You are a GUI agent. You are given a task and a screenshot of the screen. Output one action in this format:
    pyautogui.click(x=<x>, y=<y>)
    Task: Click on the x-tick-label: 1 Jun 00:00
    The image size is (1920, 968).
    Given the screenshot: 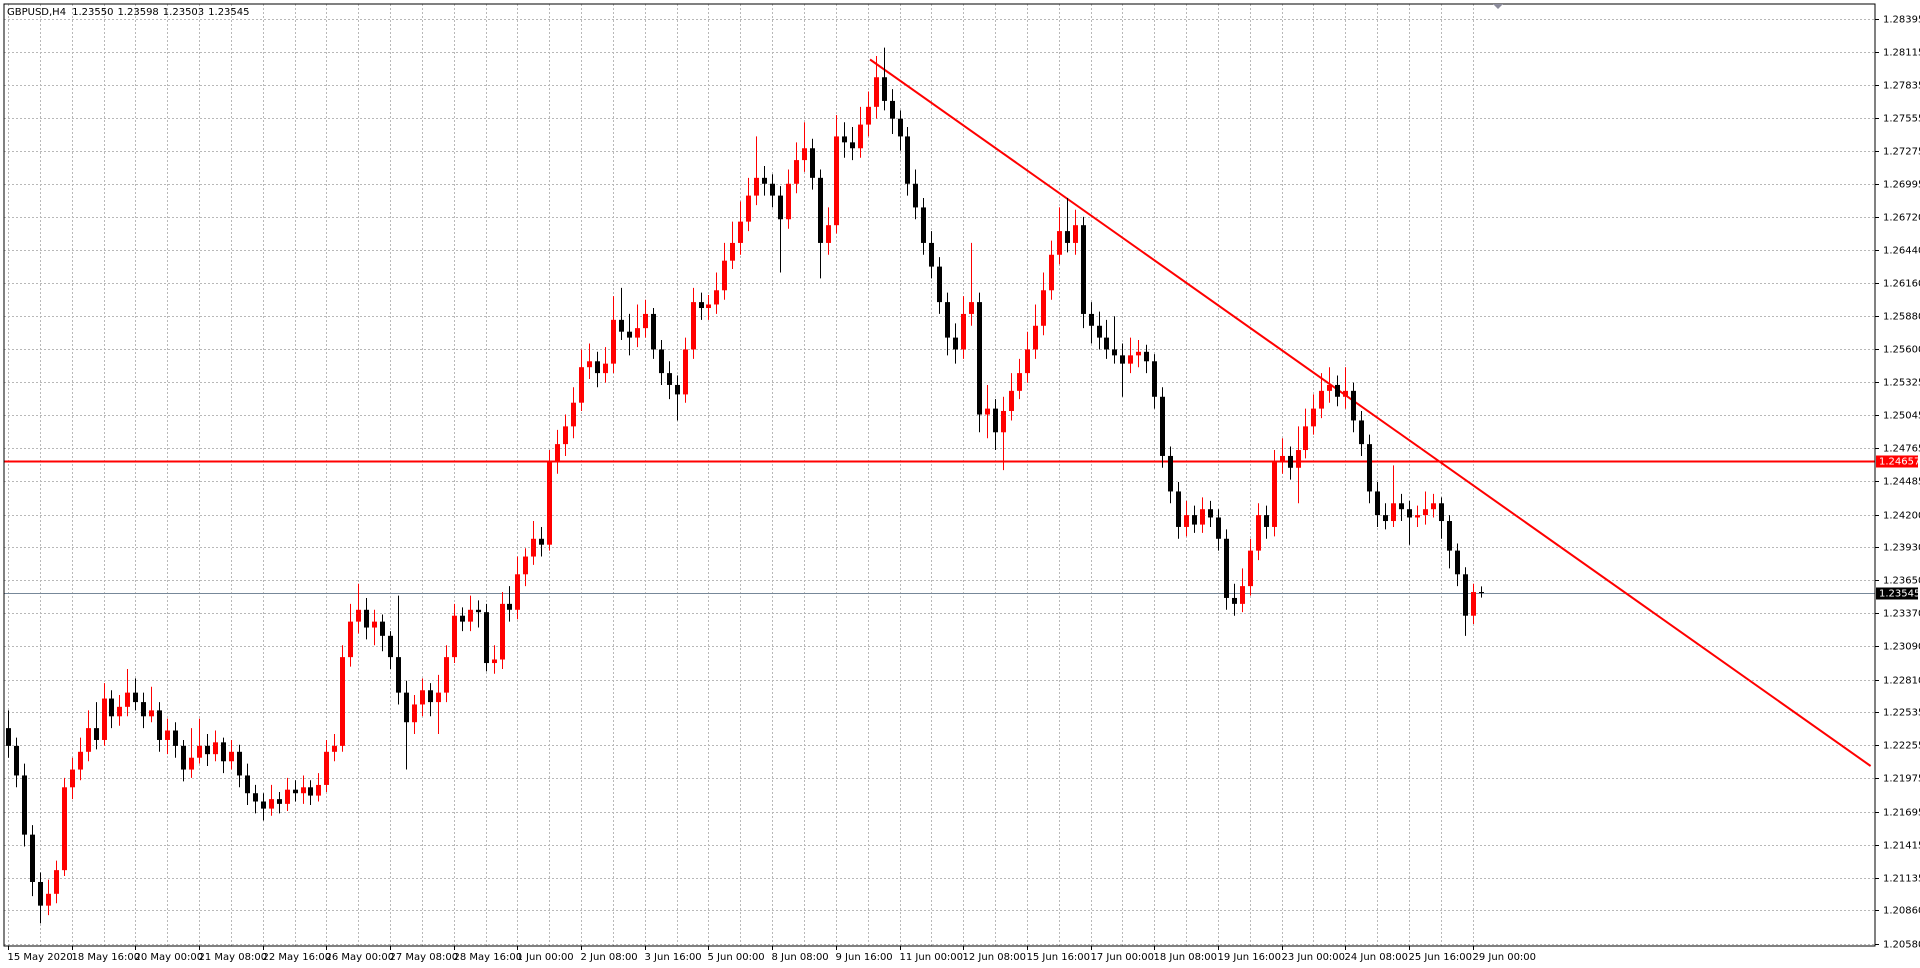 What is the action you would take?
    pyautogui.click(x=545, y=957)
    